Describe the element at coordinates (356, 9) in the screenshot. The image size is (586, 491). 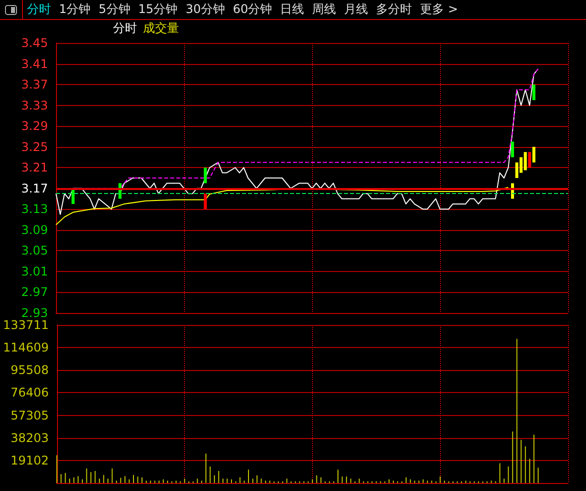
I see `text: 月线` at that location.